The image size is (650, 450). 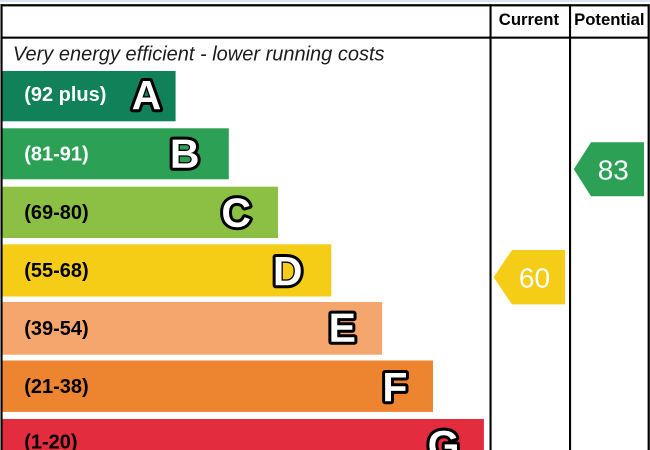 I want to click on svg-text: (1-20), so click(x=50, y=440).